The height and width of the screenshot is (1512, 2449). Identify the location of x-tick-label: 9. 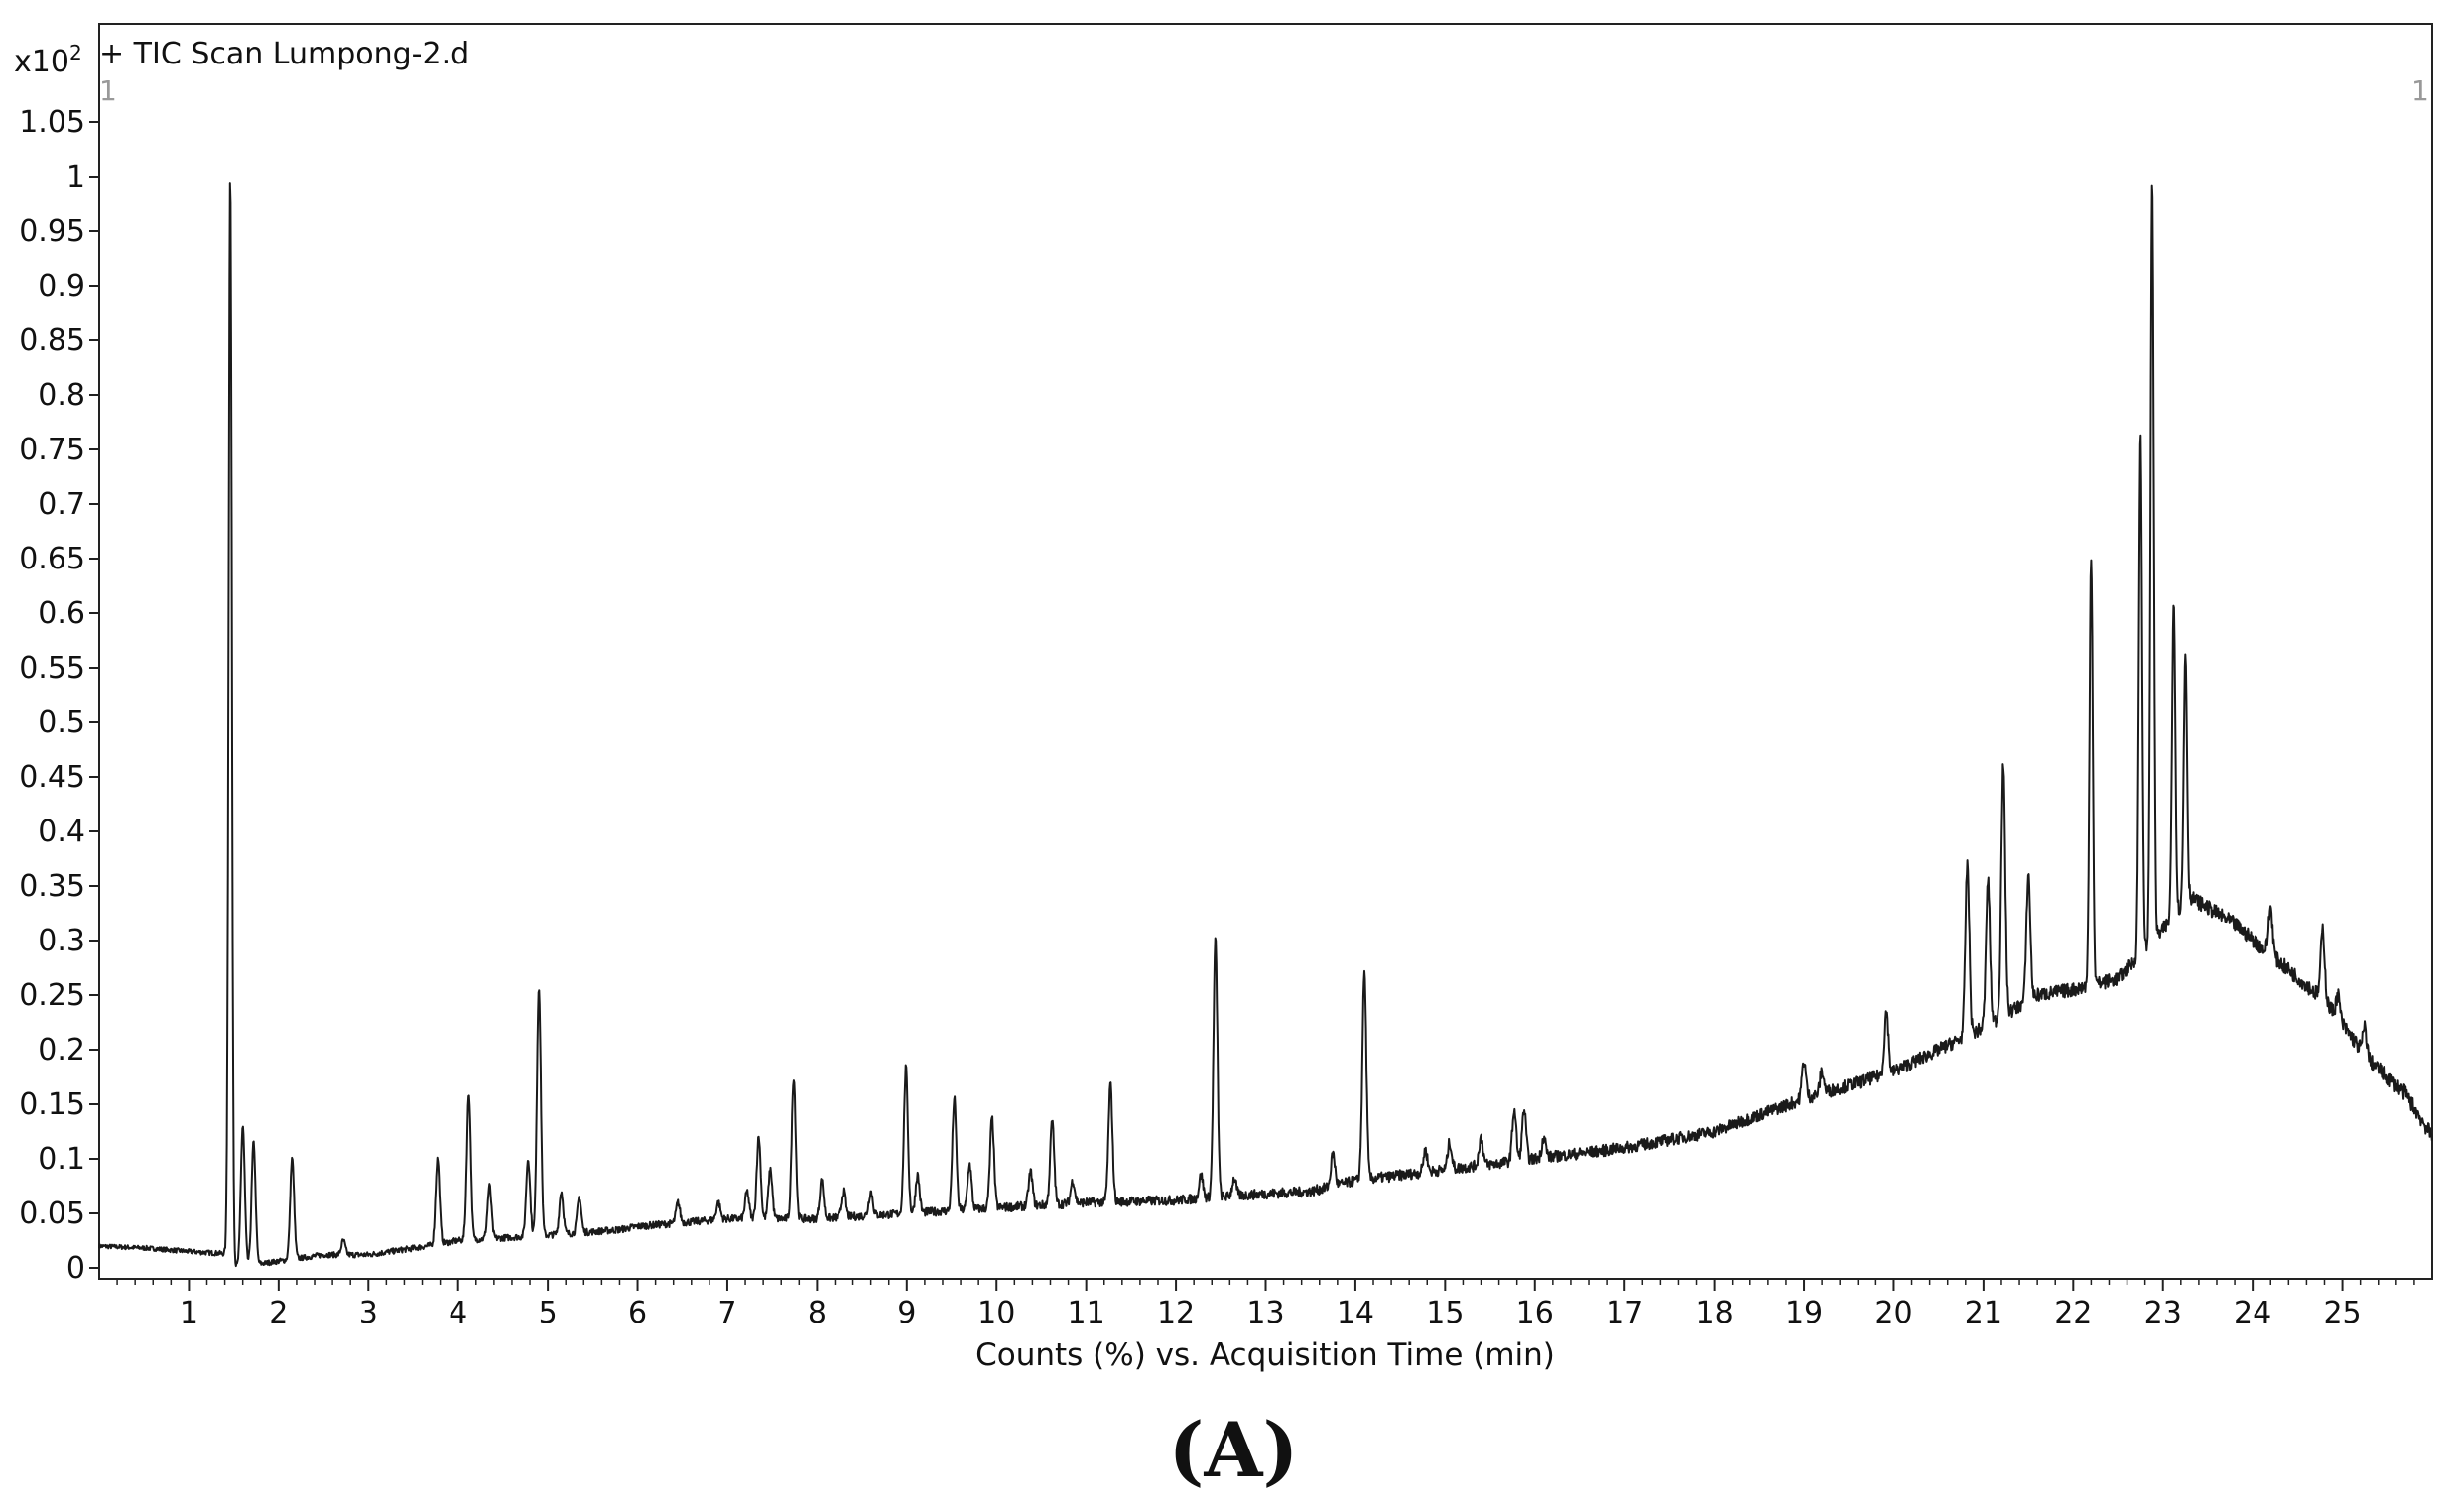
(907, 1313).